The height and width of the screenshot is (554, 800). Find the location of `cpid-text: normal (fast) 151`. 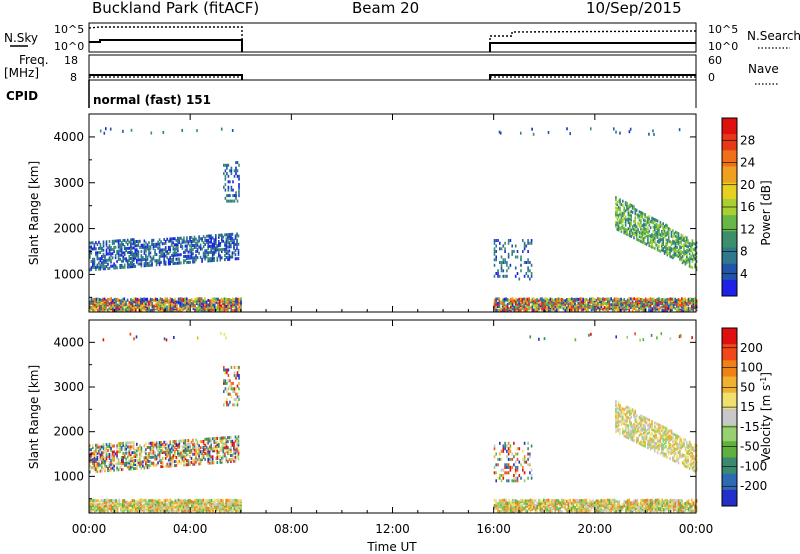

cpid-text: normal (fast) 151 is located at coordinates (152, 100).